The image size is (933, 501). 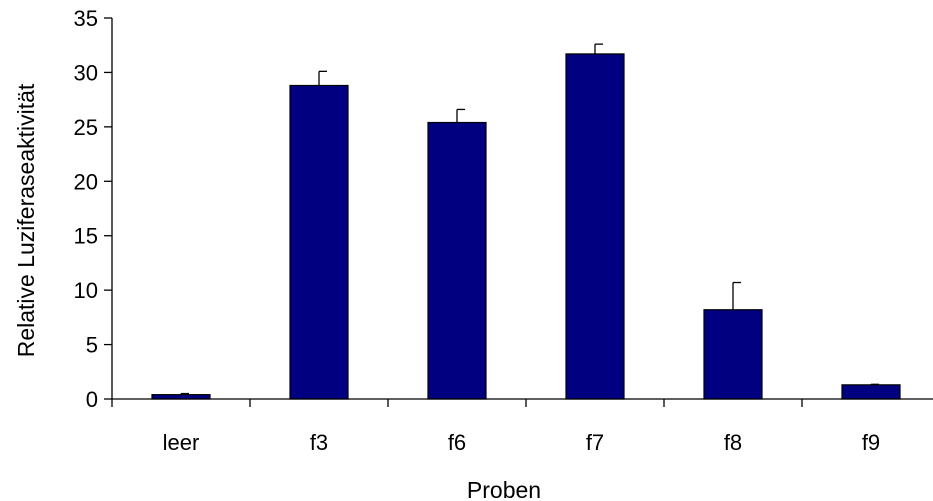 I want to click on error-bar-f7, so click(x=598, y=48).